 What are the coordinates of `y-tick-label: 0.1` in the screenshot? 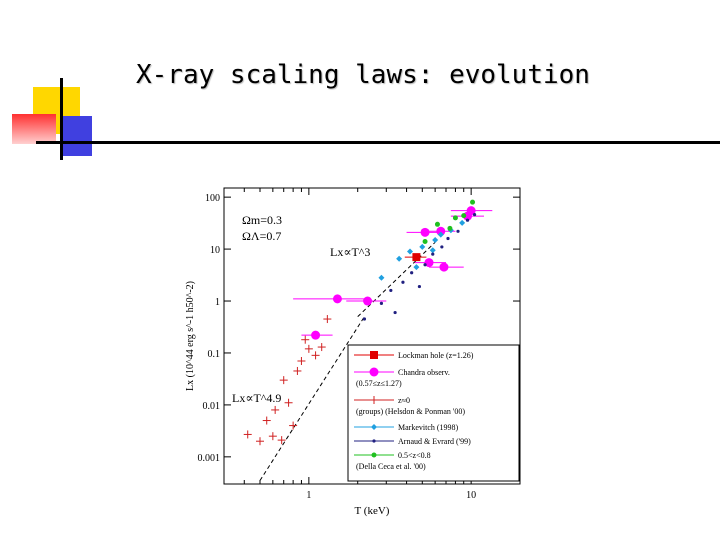 It's located at (214, 354).